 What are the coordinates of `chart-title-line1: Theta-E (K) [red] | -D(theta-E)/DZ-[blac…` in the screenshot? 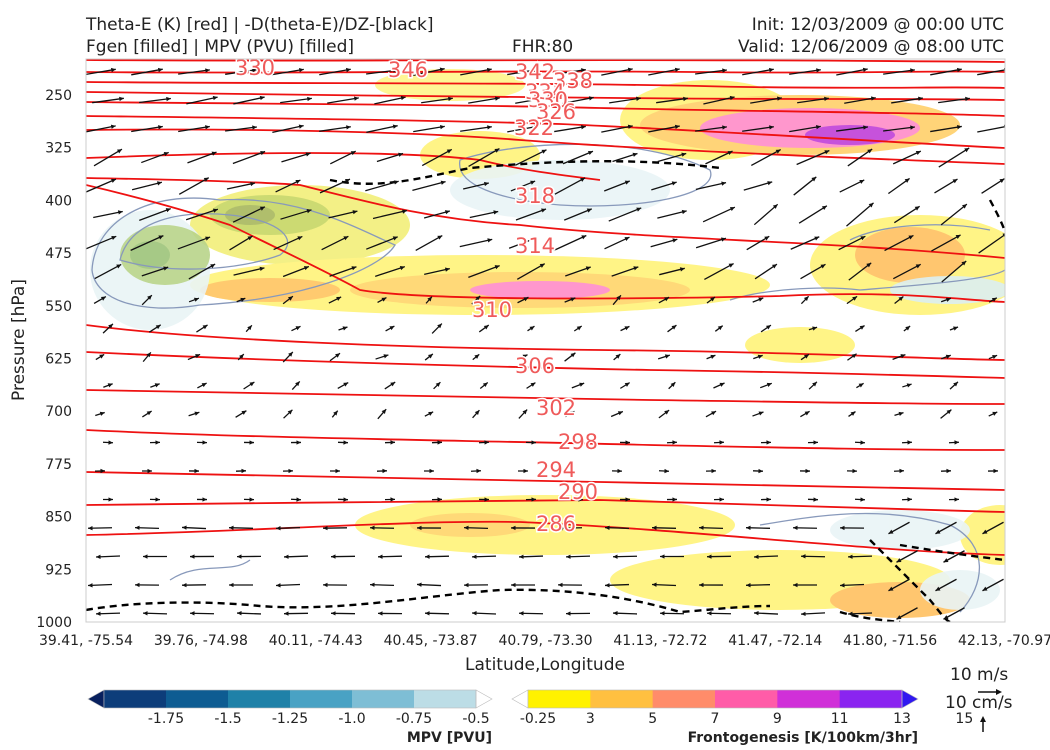 It's located at (260, 25).